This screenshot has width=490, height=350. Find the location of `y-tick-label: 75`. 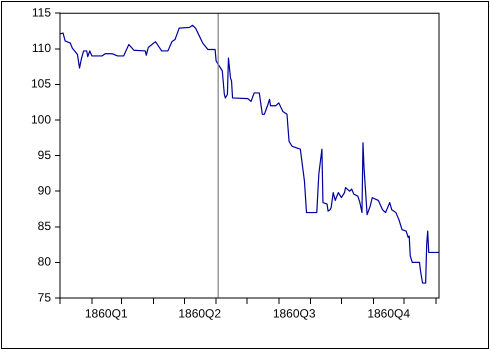

y-tick-label: 75 is located at coordinates (45, 297).